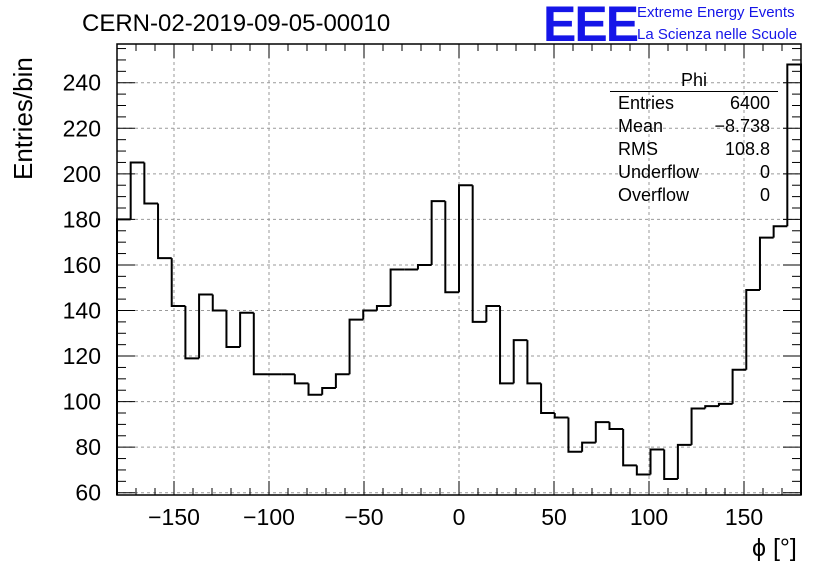 Image resolution: width=836 pixels, height=572 pixels. Describe the element at coordinates (774, 548) in the screenshot. I see `x-axis-label: ϕ [°]` at that location.